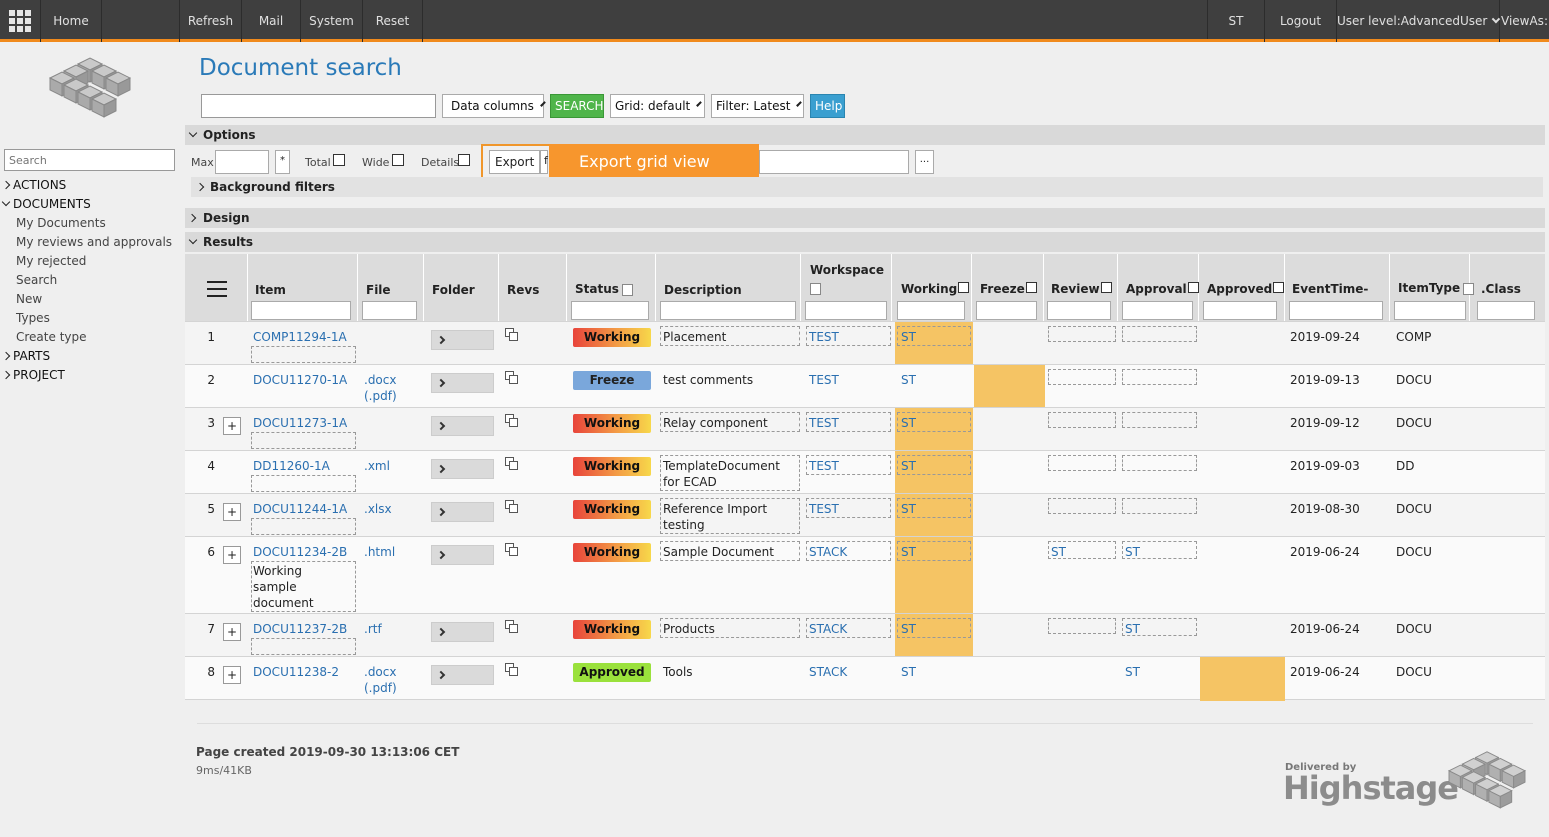 This screenshot has width=1549, height=837. Describe the element at coordinates (373, 629) in the screenshot. I see `file-link: .rtf` at that location.